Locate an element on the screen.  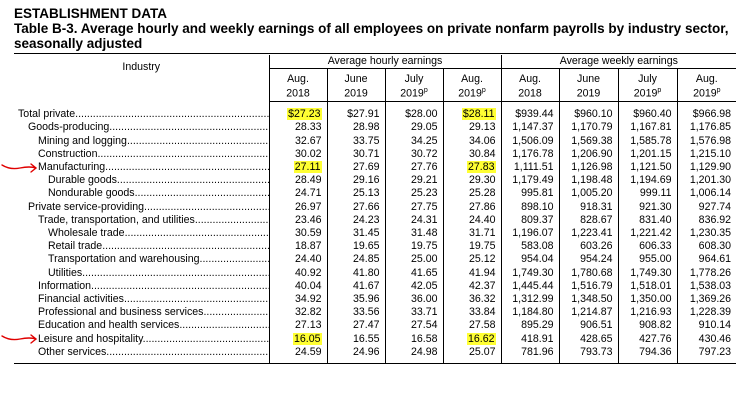
value-text: $939.44 is located at coordinates (534, 114).